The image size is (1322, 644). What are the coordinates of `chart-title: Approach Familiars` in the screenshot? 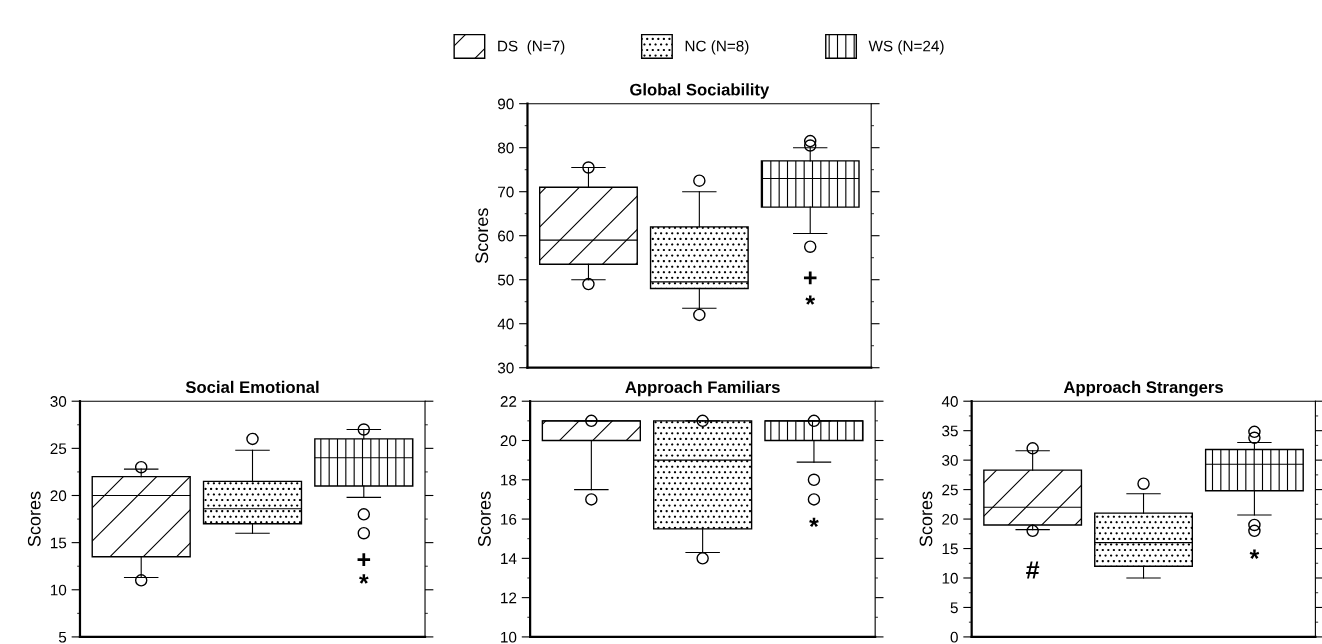 It's located at (702, 388).